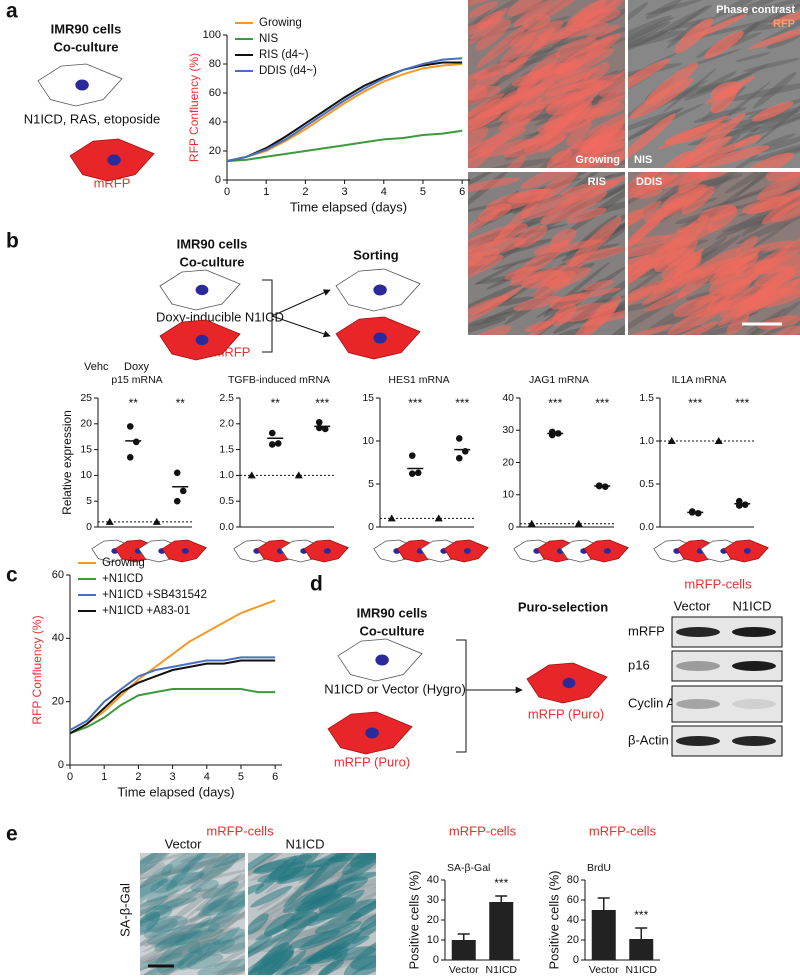  What do you see at coordinates (136, 380) in the screenshot?
I see `chart-title: p15 mRNA` at bounding box center [136, 380].